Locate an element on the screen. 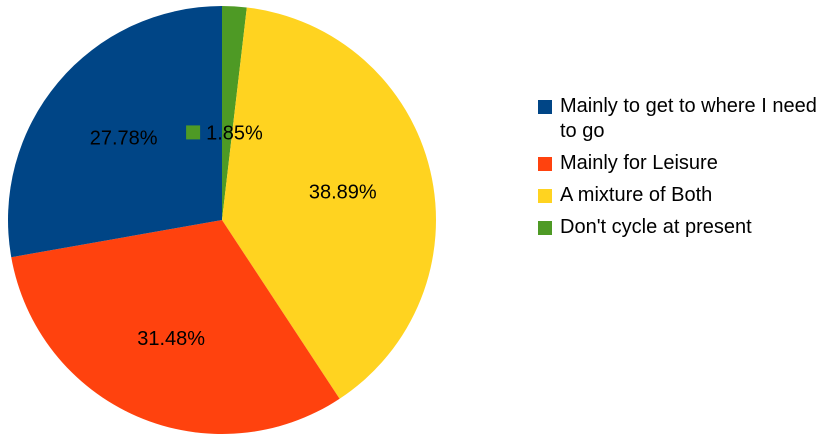 The image size is (835, 435). data-label-text: 1.85% is located at coordinates (234, 133).